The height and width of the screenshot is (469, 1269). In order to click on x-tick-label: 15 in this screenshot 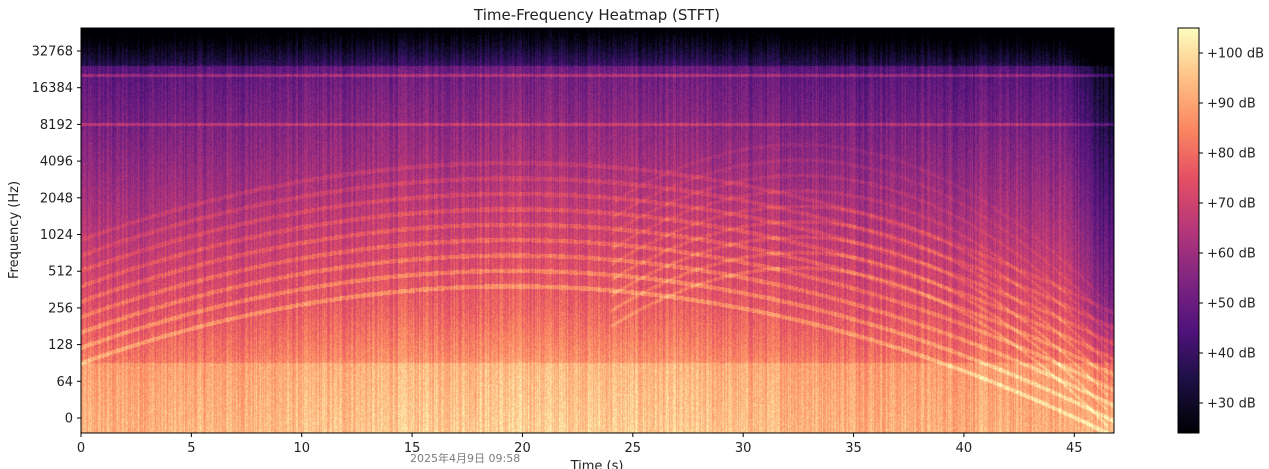, I will do `click(412, 448)`.